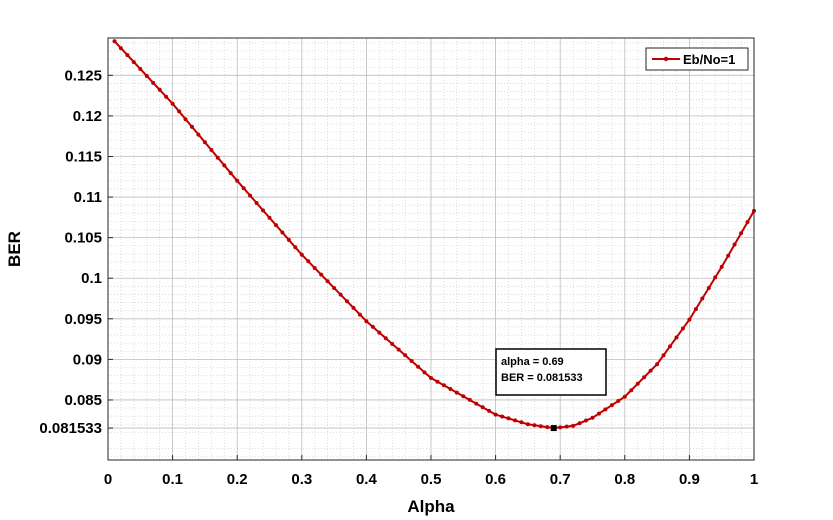 The height and width of the screenshot is (520, 833). I want to click on datatip-box, so click(551, 372).